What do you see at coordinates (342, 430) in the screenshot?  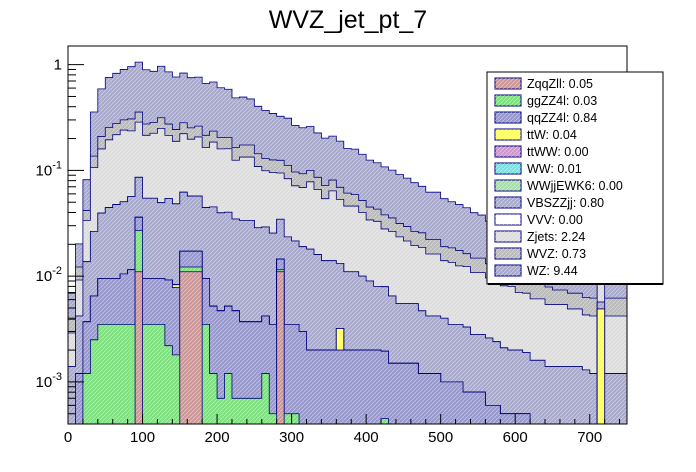 I see `x-axis: 0 100 200 300 400 500 600 700` at bounding box center [342, 430].